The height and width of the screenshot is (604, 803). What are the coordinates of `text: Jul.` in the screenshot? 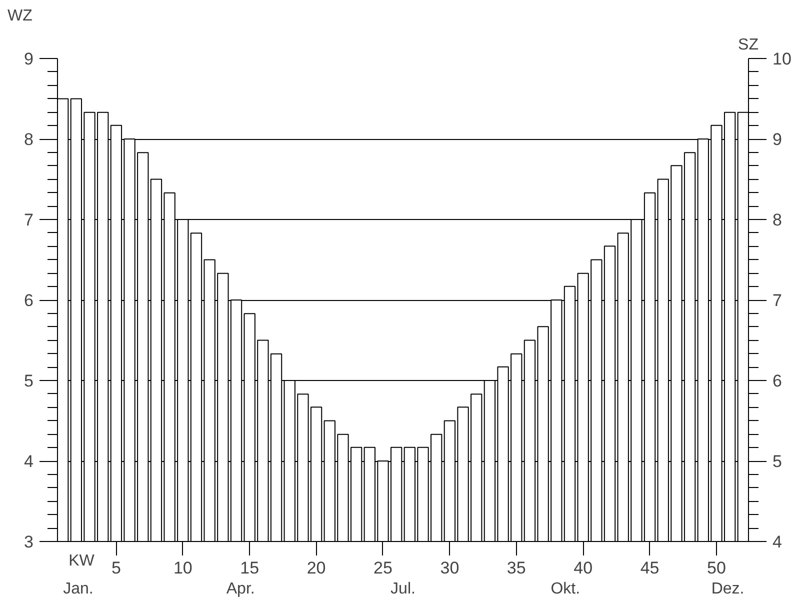 It's located at (403, 589).